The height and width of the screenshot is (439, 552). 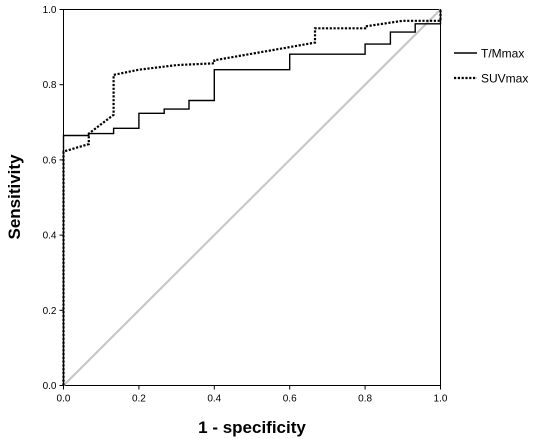 What do you see at coordinates (50, 311) in the screenshot?
I see `y-tick-label: 0.2` at bounding box center [50, 311].